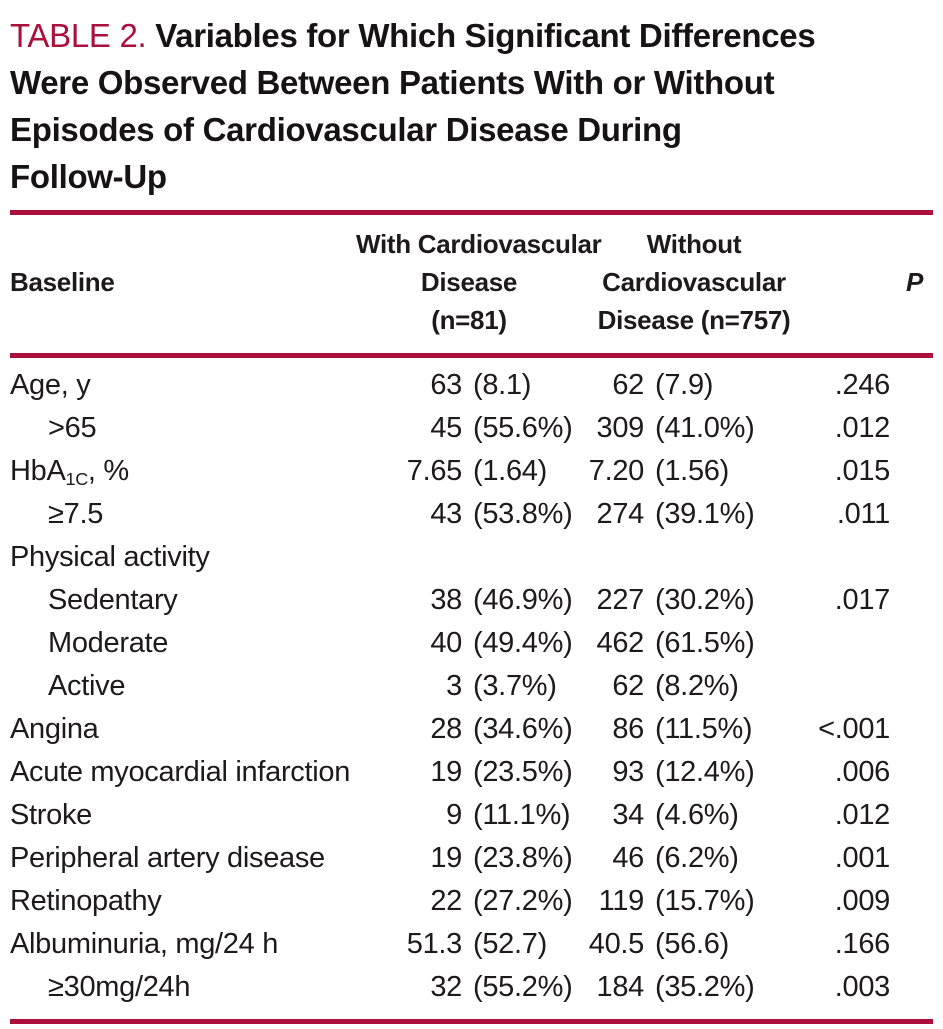 The width and height of the screenshot is (943, 1029). What do you see at coordinates (471, 729) in the screenshot?
I see `table-row: Angina 28 (34.6%) 86 (11.5%) <.001` at bounding box center [471, 729].